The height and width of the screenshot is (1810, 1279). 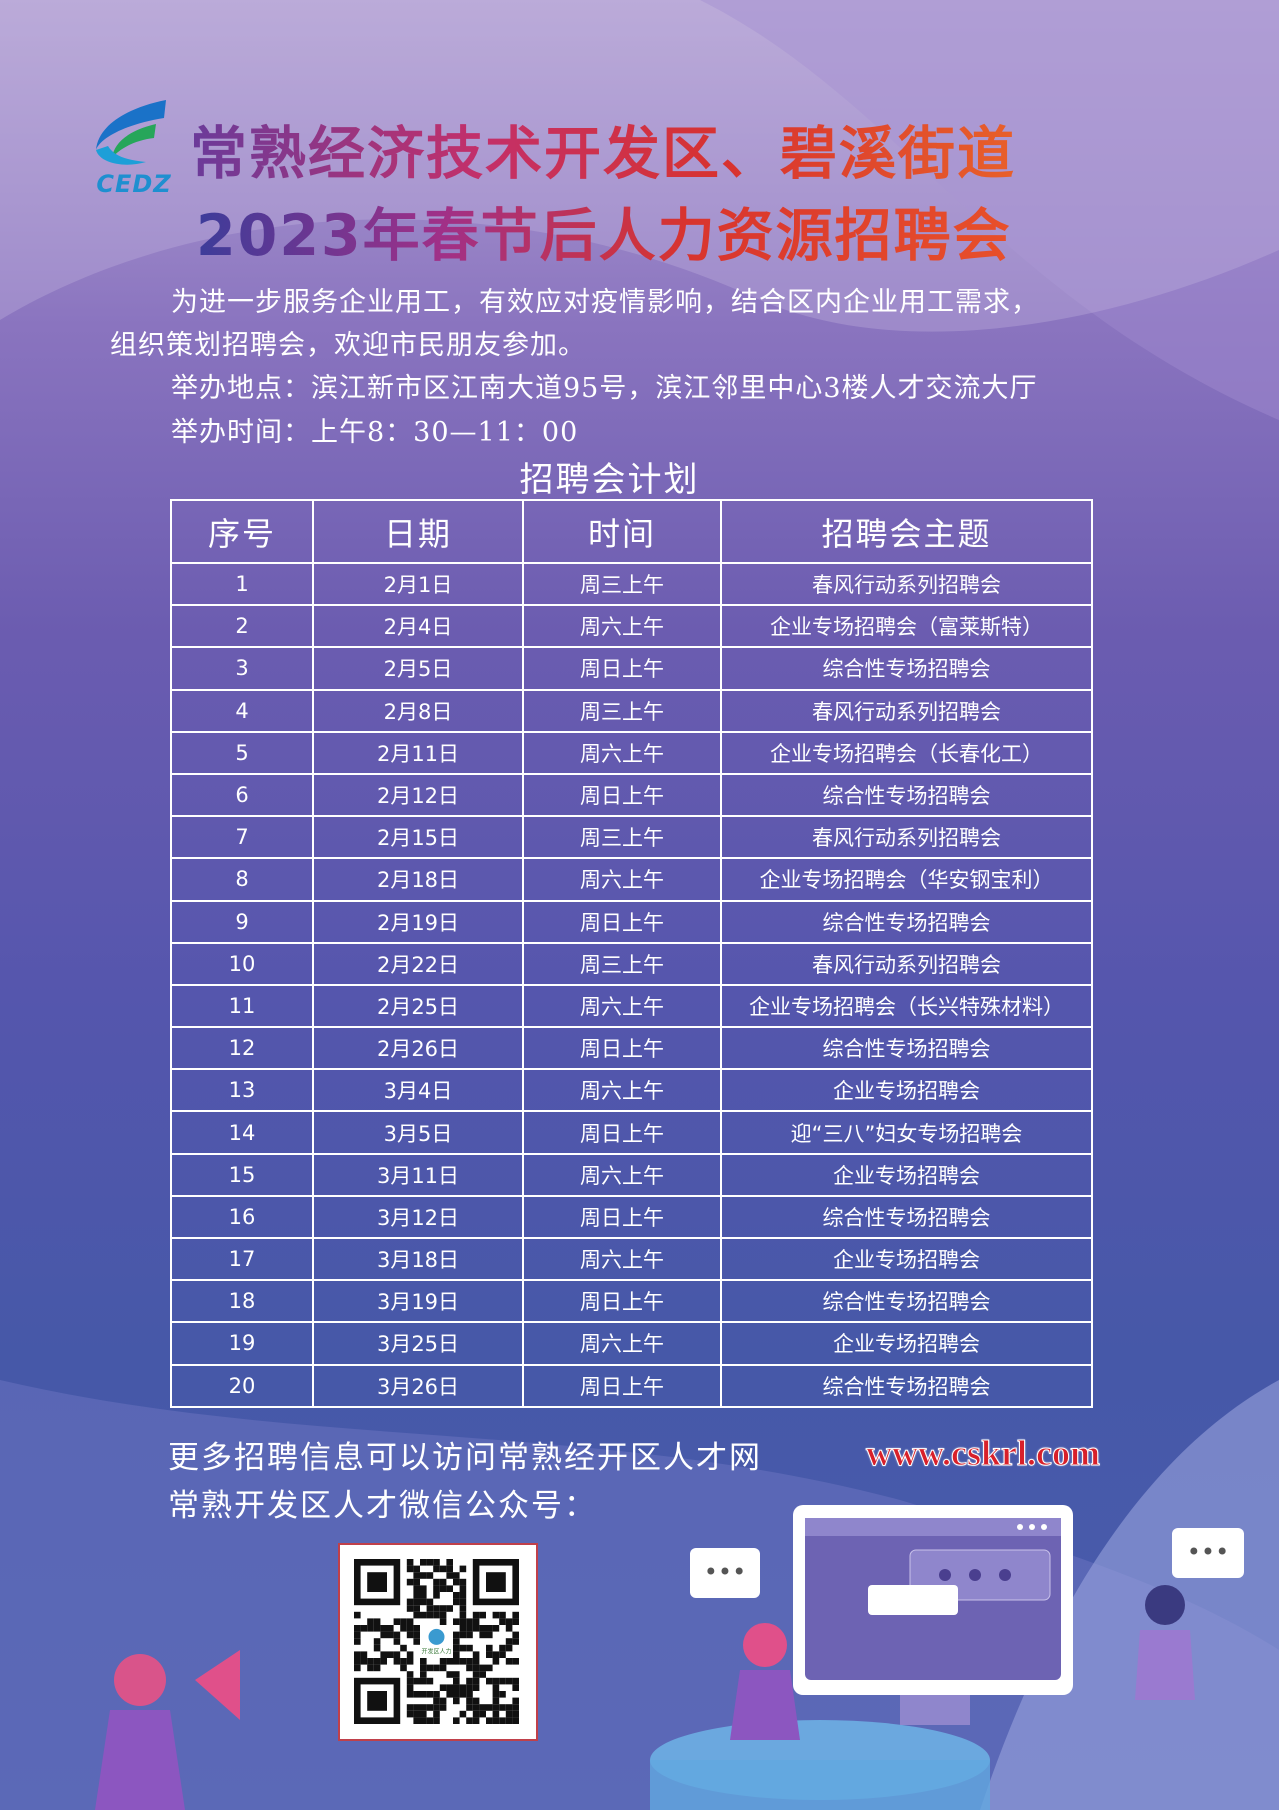 What do you see at coordinates (242, 963) in the screenshot?
I see `cell-index: 10` at bounding box center [242, 963].